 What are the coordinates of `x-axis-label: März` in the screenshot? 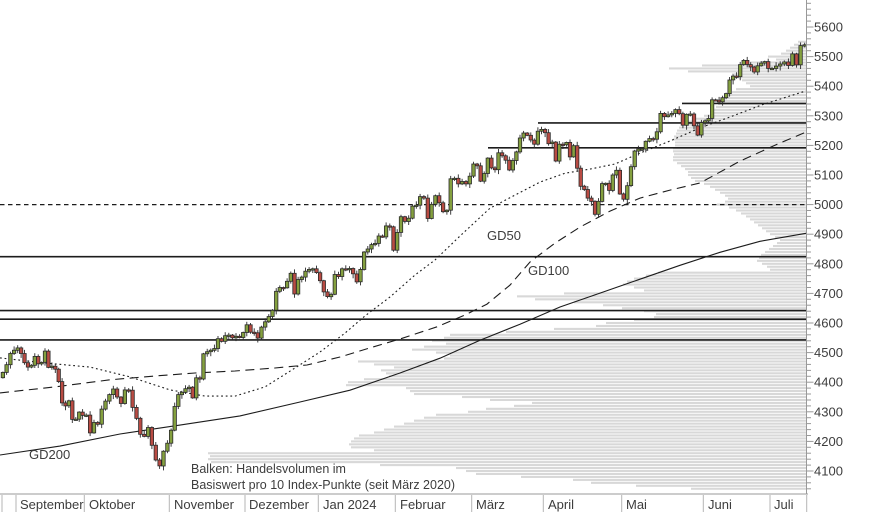 It's located at (490, 504).